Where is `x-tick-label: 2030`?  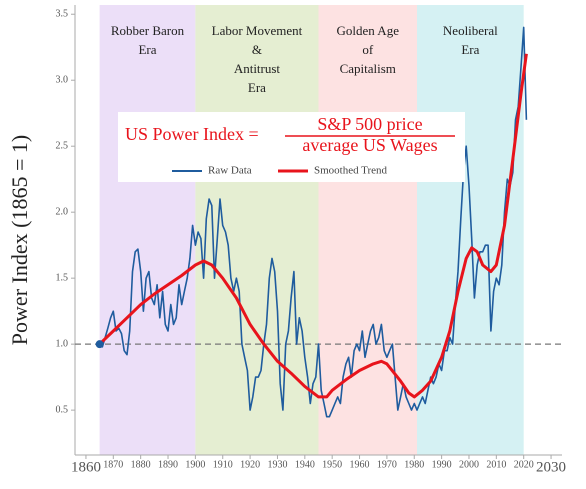
x-tick-label: 2030 is located at coordinates (551, 467).